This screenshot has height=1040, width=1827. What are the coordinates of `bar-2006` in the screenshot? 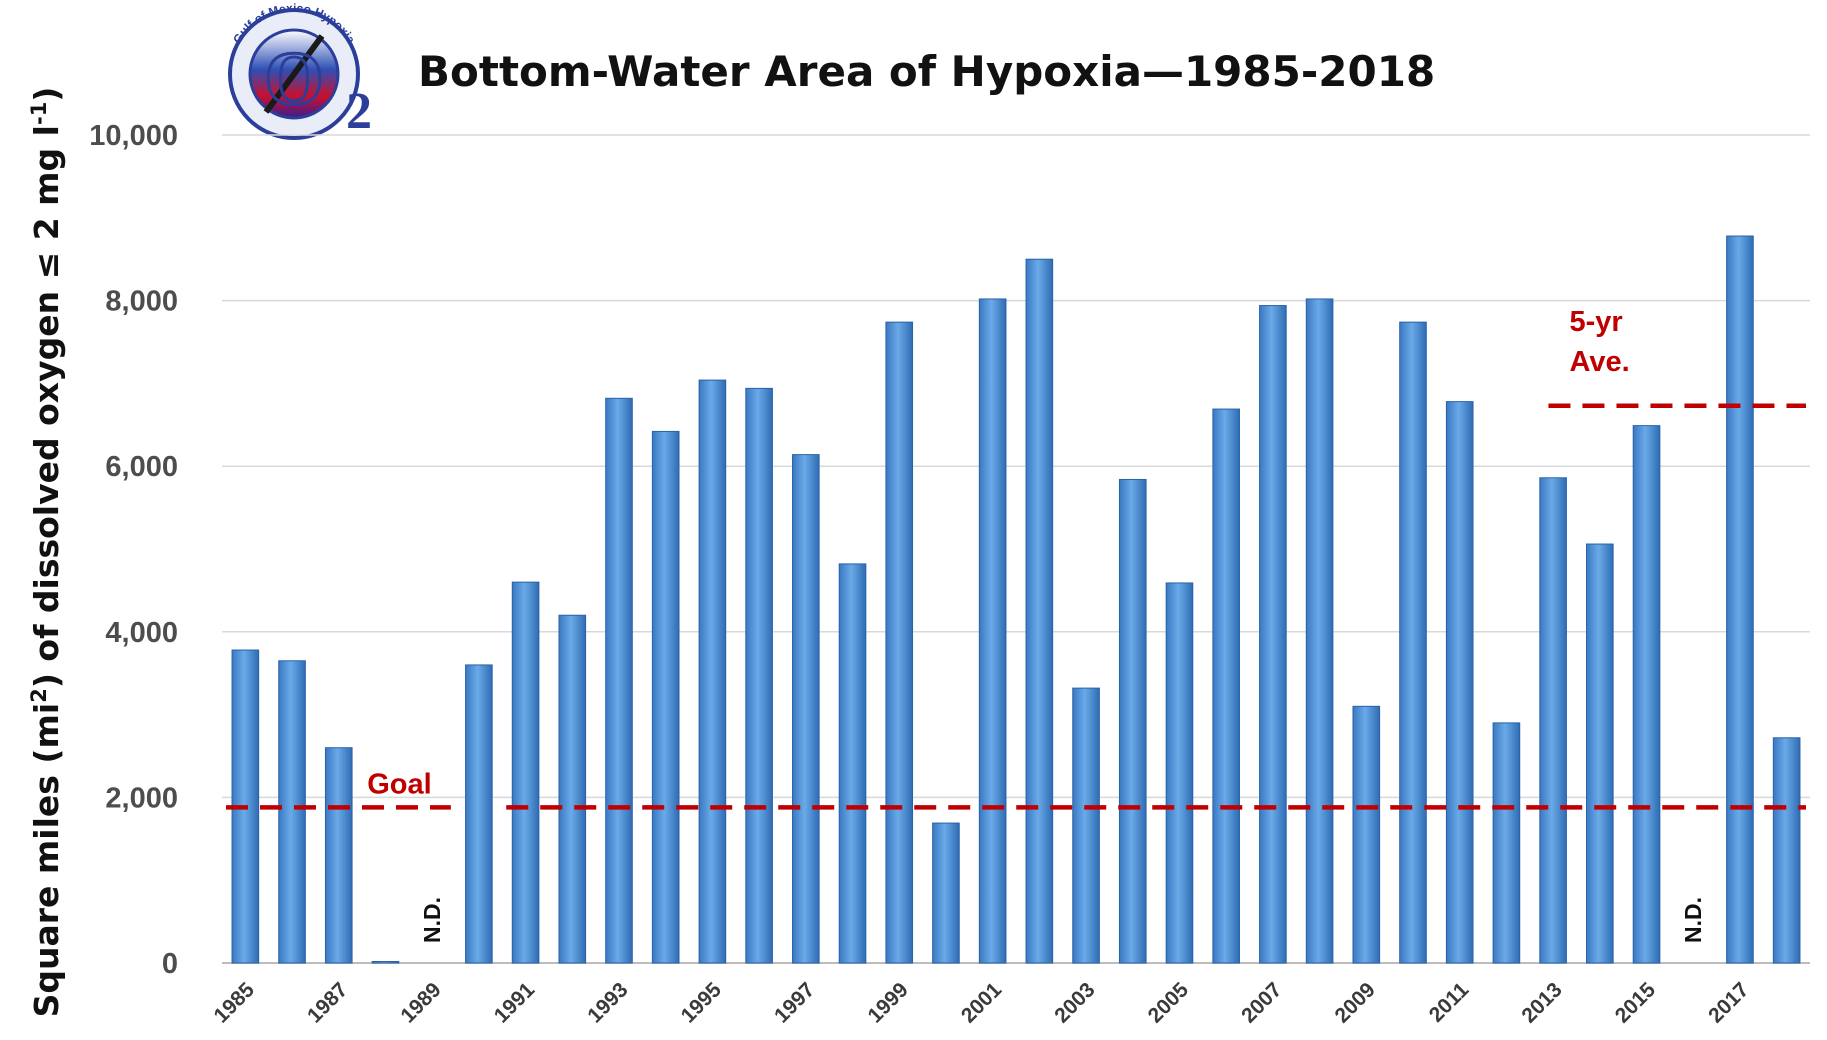 It's located at (1226, 686).